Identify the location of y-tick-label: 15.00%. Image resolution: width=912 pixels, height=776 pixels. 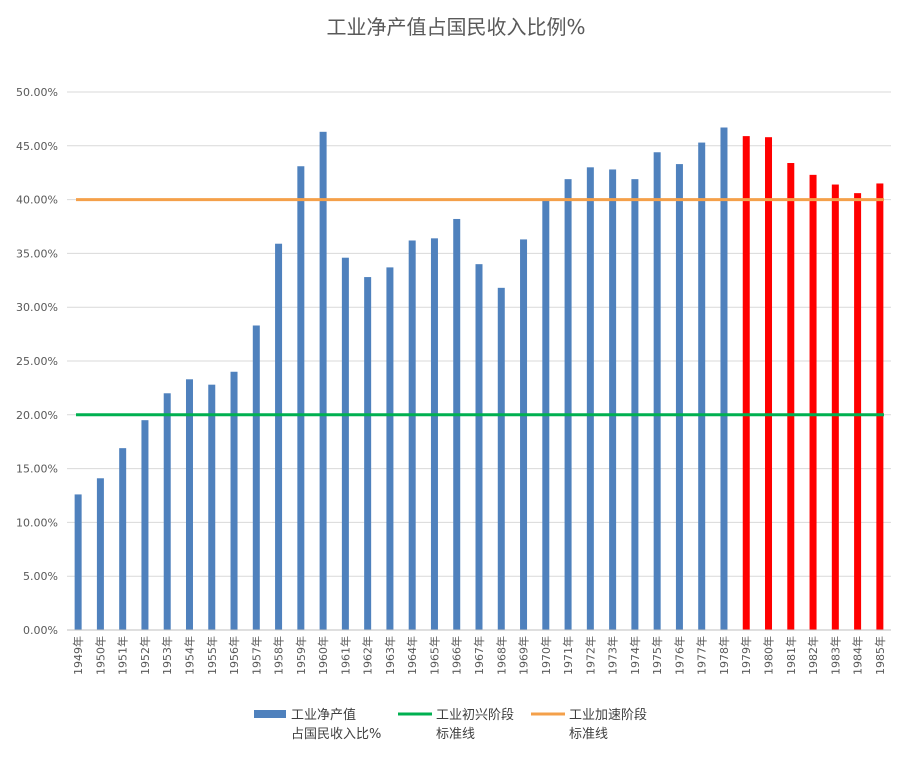
(37, 469).